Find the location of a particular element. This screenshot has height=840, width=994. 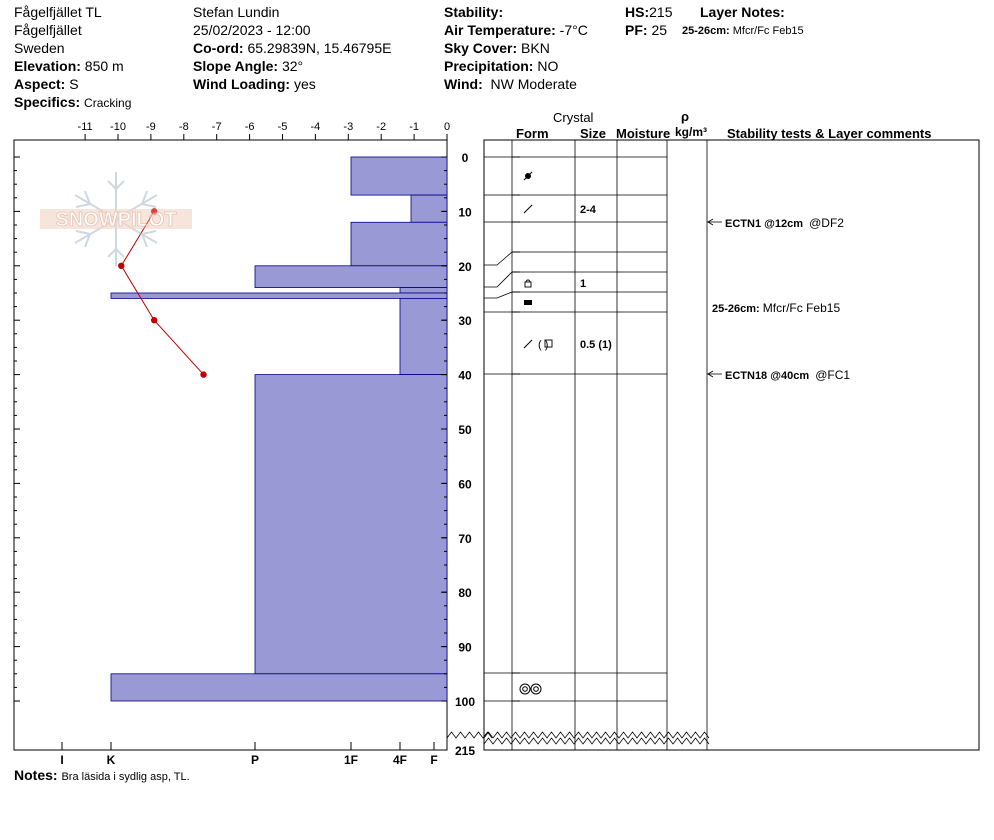

temp-tick-label: -9 is located at coordinates (151, 127).